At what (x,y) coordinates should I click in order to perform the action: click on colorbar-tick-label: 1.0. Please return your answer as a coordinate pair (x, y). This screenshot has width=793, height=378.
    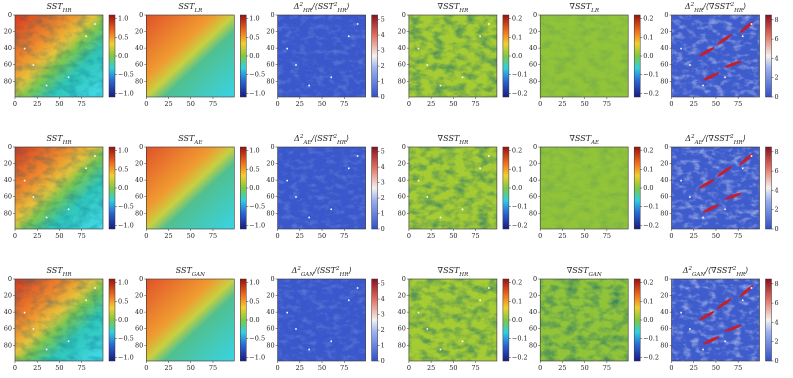
    Looking at the image, I should click on (123, 283).